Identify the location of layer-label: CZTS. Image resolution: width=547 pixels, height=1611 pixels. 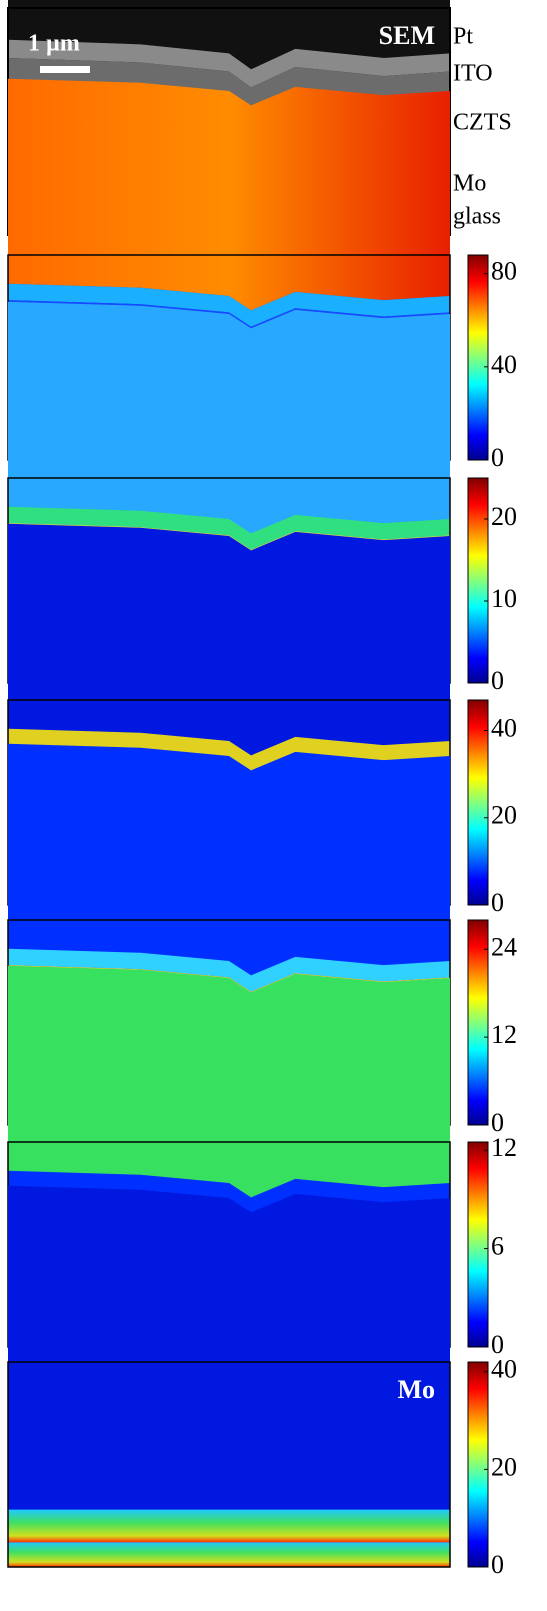
(482, 123).